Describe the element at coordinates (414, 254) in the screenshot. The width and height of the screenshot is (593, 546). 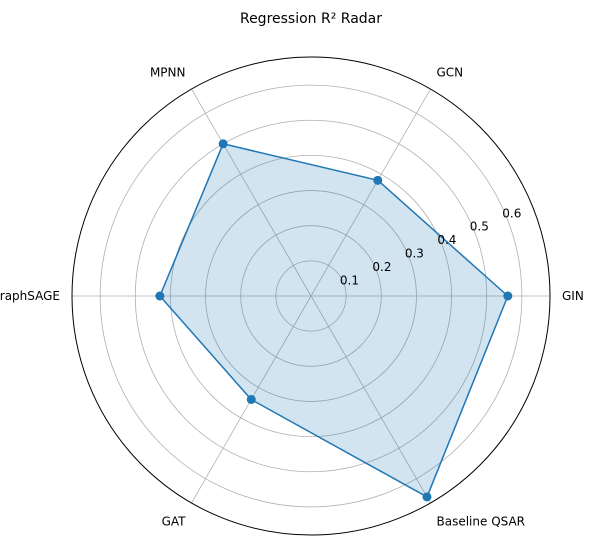
I see `r-tick-label: 0.3` at that location.